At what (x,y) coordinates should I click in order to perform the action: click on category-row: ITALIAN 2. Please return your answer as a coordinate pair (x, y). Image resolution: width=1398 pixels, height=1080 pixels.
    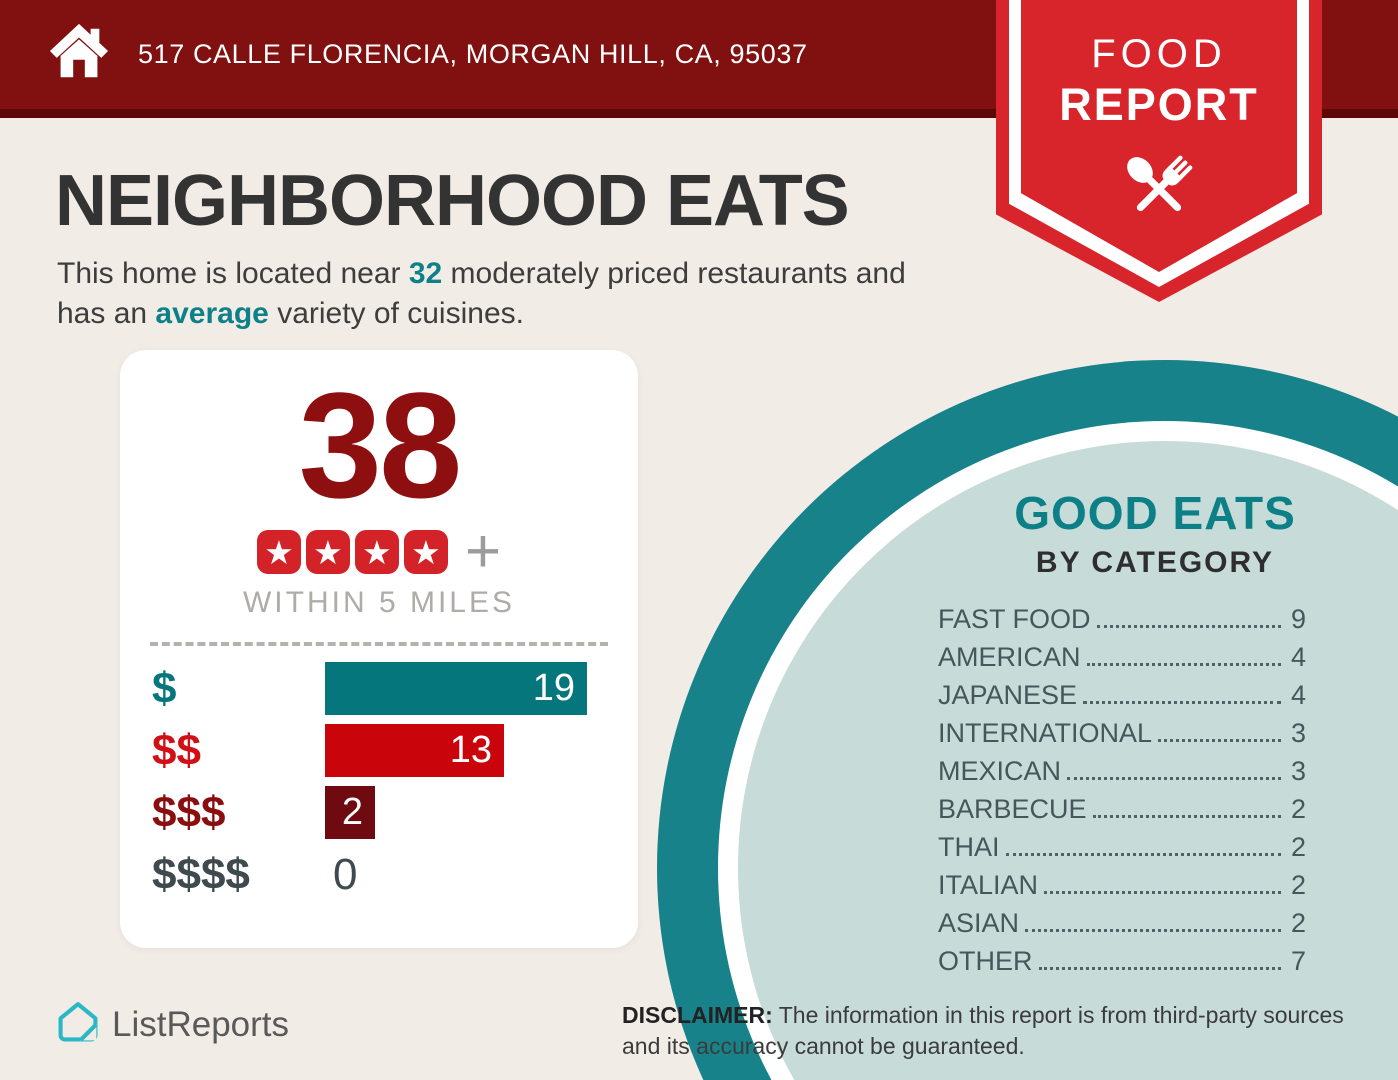
    Looking at the image, I should click on (1122, 885).